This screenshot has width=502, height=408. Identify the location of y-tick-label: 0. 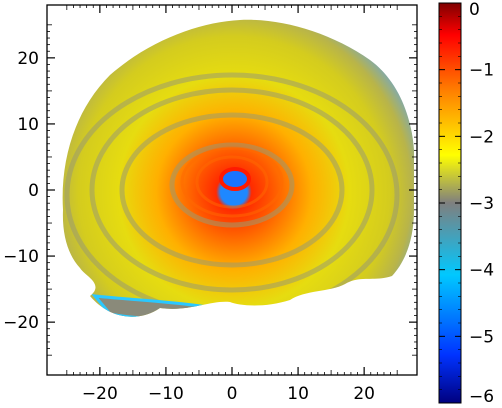
(33, 191).